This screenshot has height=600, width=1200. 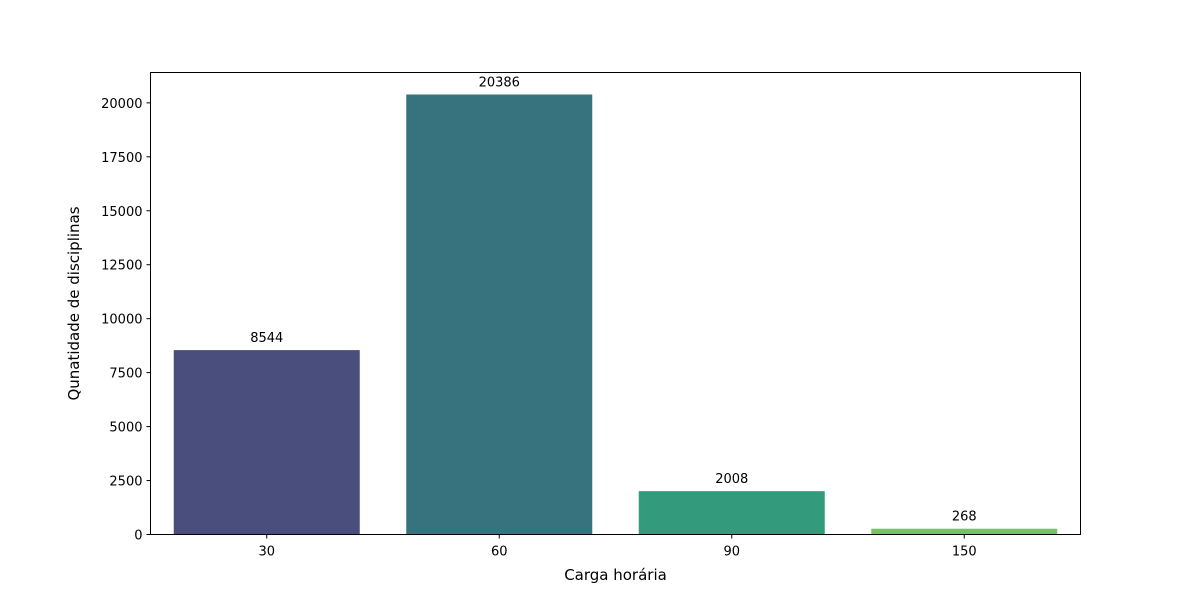 I want to click on data-label-30: 8544, so click(x=266, y=338).